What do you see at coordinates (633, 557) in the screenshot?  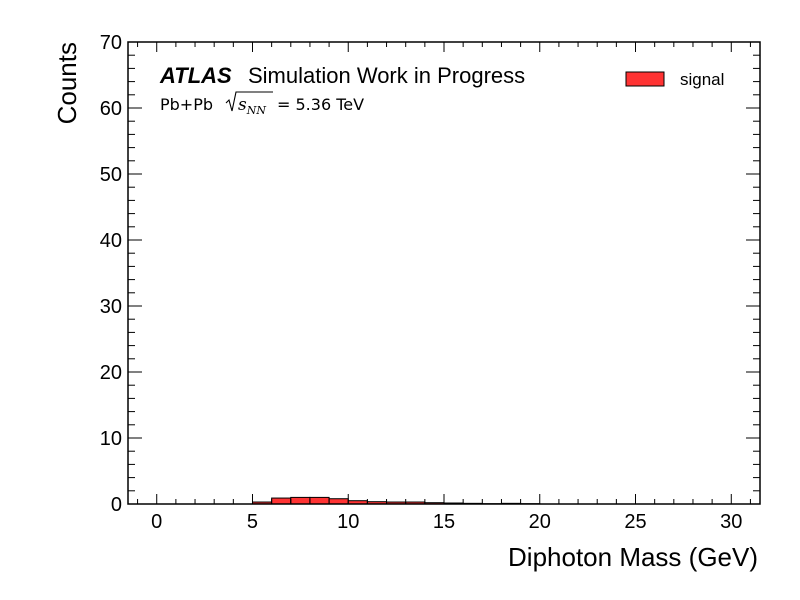 I see `x-axis-title: Diphoton Mass (GeV)` at bounding box center [633, 557].